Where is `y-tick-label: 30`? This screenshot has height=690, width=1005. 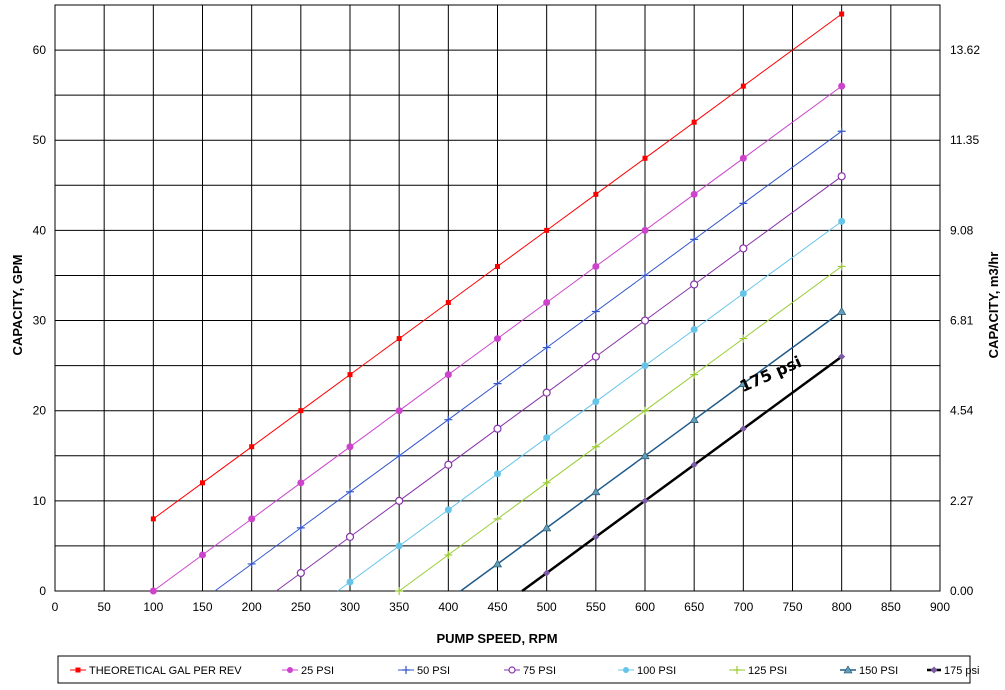 y-tick-label: 30 is located at coordinates (40, 321).